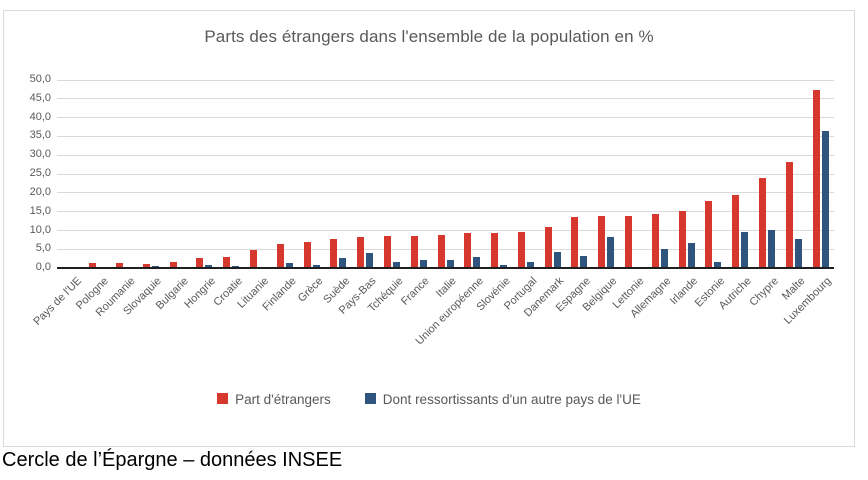 The height and width of the screenshot is (480, 868). Describe the element at coordinates (40, 79) in the screenshot. I see `y-tick-label: 50,0` at that location.